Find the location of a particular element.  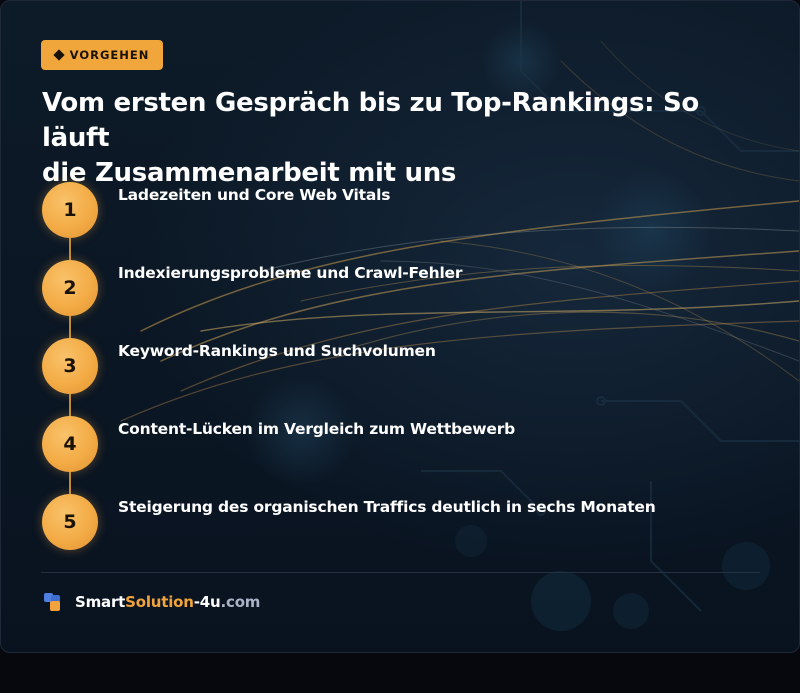

footer-divider is located at coordinates (400, 572).